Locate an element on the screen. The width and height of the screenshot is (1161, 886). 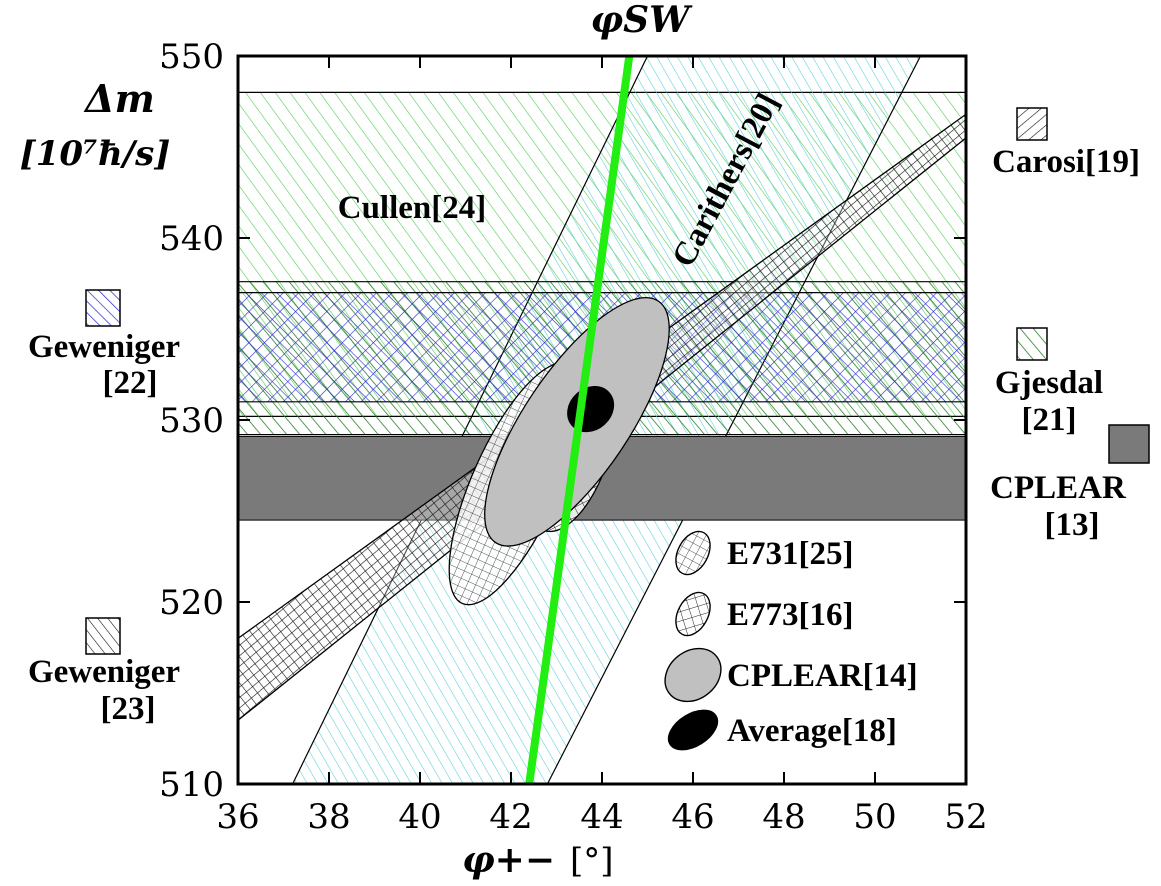
x-tick-label: 42 is located at coordinates (510, 817).